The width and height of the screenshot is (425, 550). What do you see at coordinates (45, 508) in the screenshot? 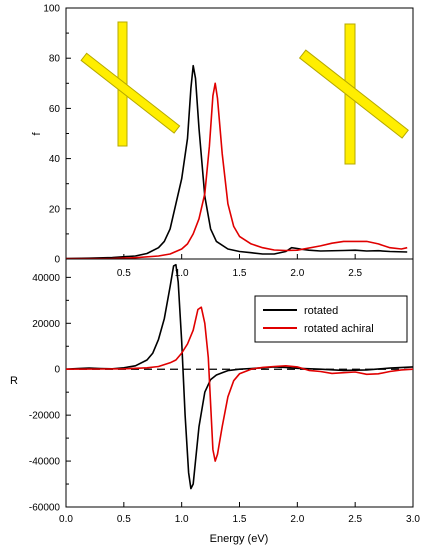
I see `bottom-y-tick-label-60000: -60000` at bounding box center [45, 508].